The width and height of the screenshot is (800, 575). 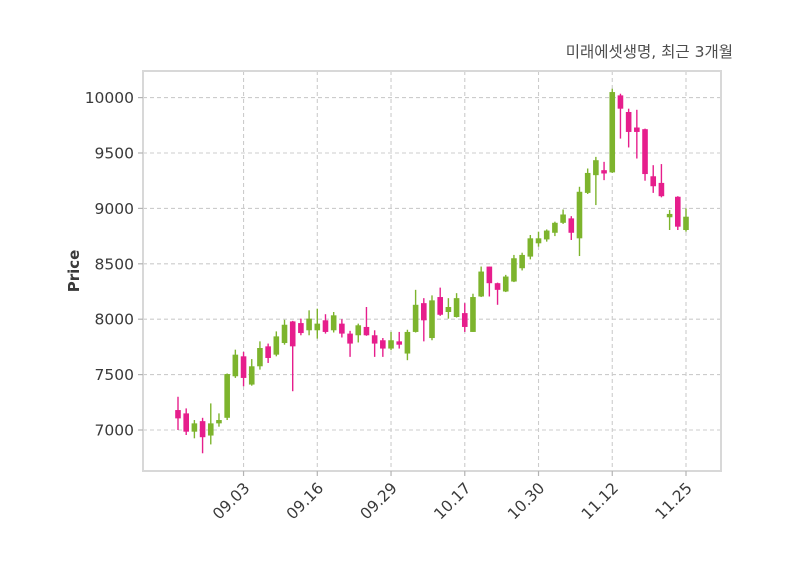 What do you see at coordinates (114, 153) in the screenshot?
I see `y-tick-label: 9500` at bounding box center [114, 153].